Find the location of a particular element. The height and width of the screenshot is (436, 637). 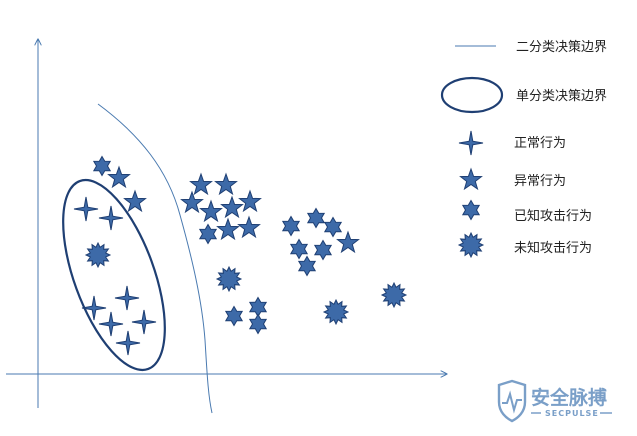

legend-known-attack-label: 已知攻击行为 is located at coordinates (553, 216).